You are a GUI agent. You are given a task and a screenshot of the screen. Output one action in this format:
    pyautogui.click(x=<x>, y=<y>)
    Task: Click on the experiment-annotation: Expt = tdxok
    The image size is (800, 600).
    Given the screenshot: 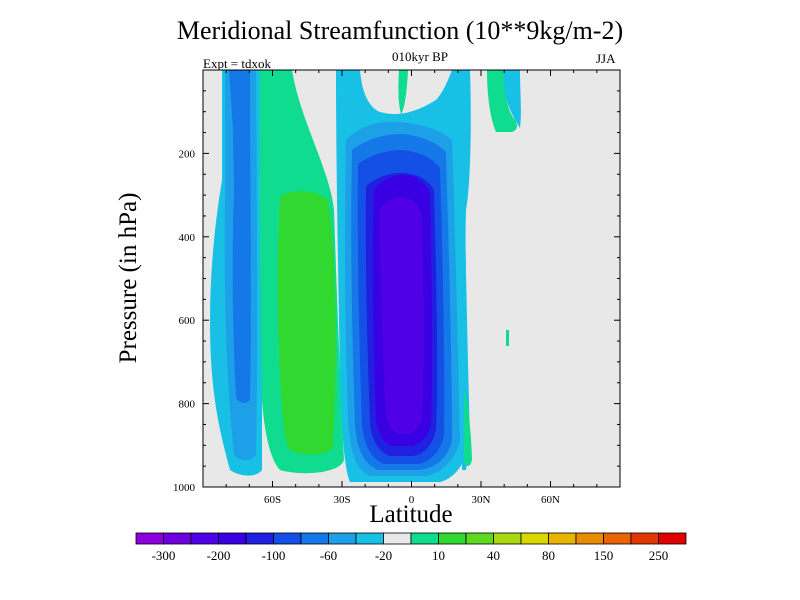 What is the action you would take?
    pyautogui.click(x=237, y=63)
    